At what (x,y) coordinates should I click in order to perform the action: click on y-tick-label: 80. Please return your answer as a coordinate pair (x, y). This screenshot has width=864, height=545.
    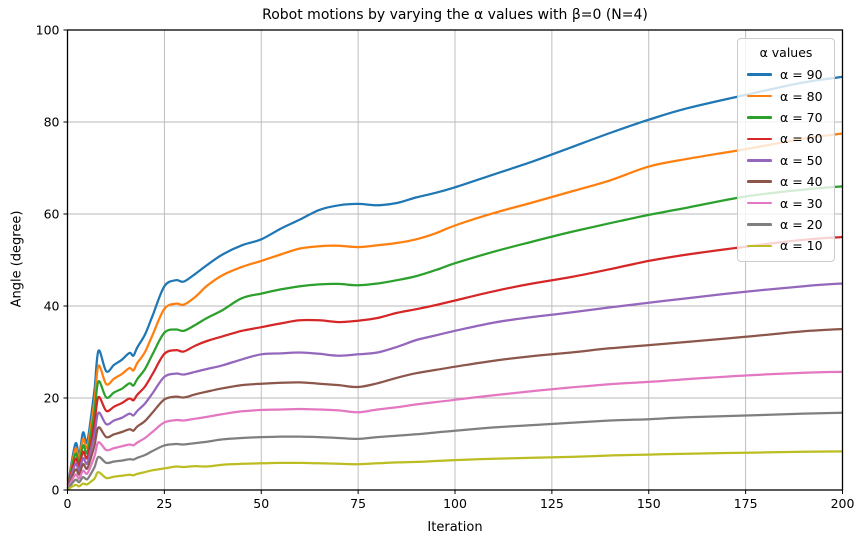
    Looking at the image, I should click on (52, 122).